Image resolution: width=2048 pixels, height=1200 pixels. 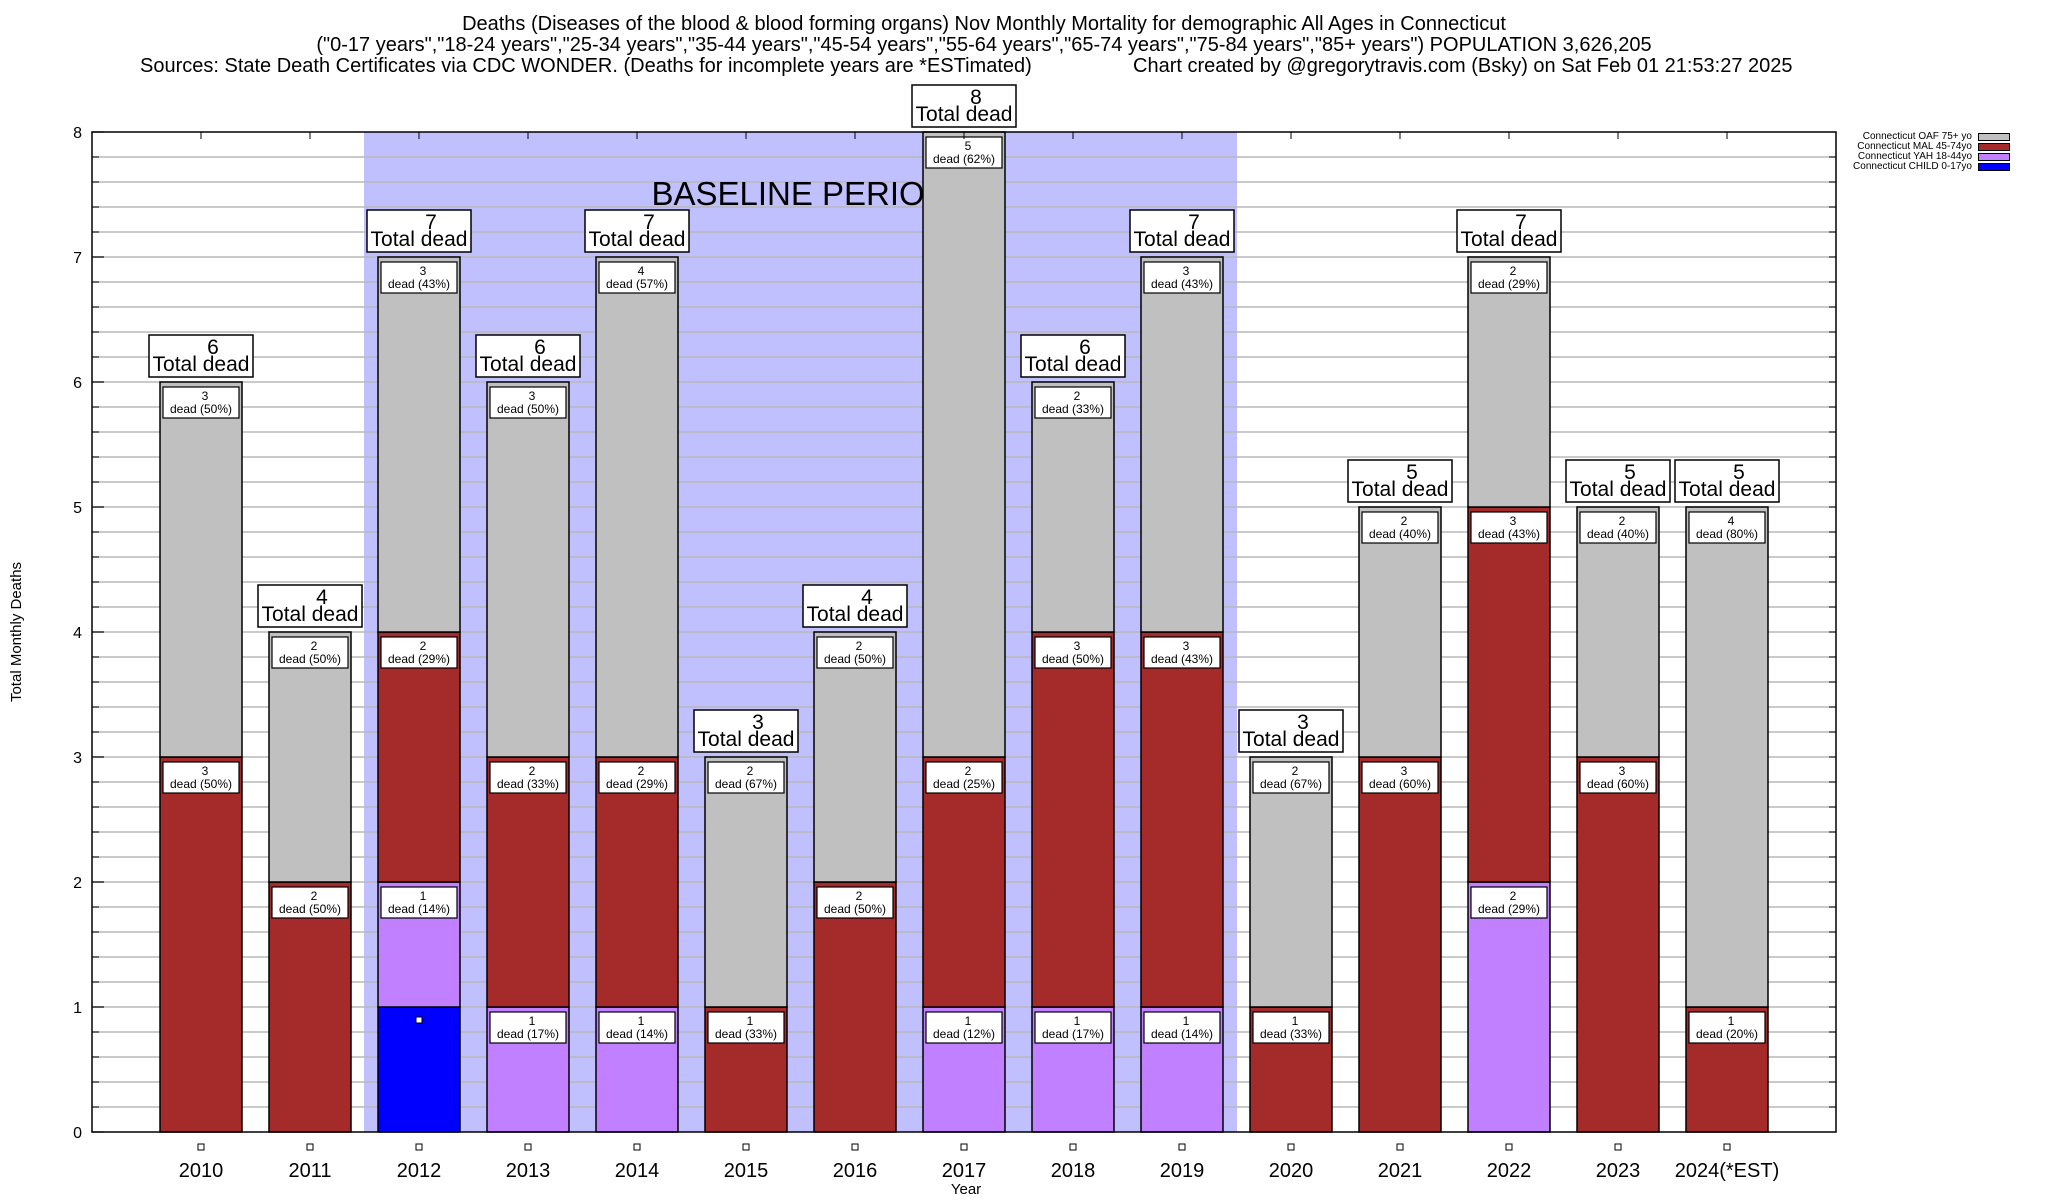 What do you see at coordinates (77, 133) in the screenshot?
I see `y-tick-label: 8` at bounding box center [77, 133].